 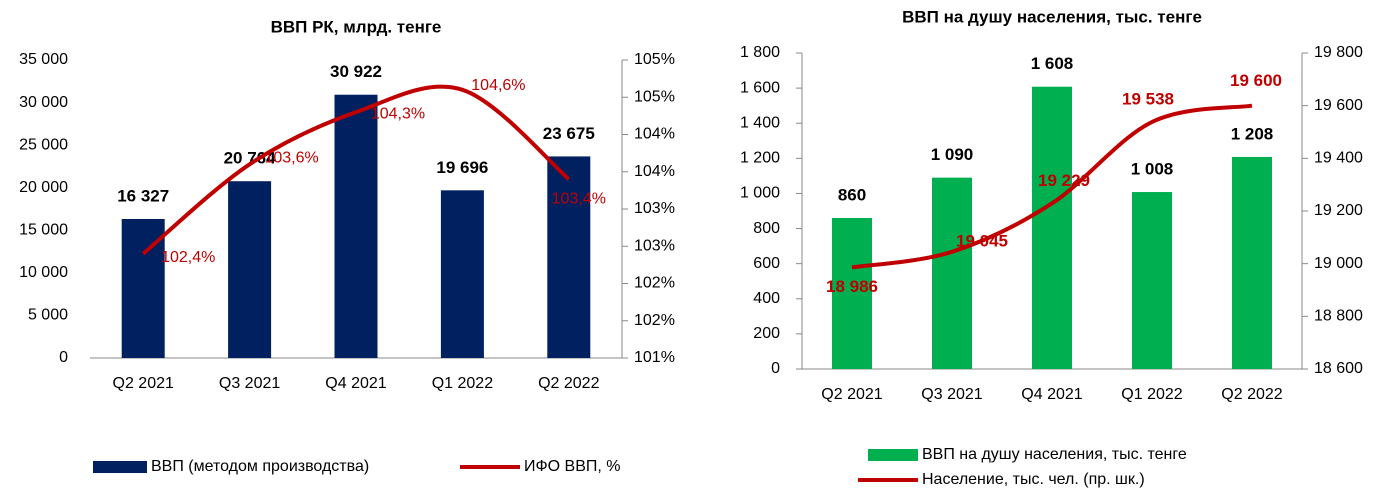 I want to click on chart-title: ВВП на душу населения, тыс. тенге, so click(x=1052, y=16).